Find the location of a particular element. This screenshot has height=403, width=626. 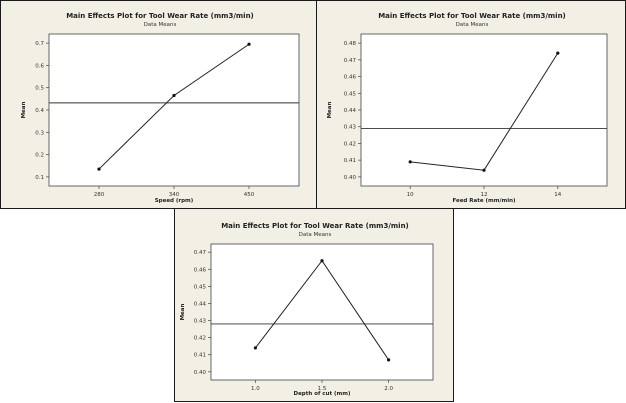

x-tick-label: 280 is located at coordinates (99, 195).